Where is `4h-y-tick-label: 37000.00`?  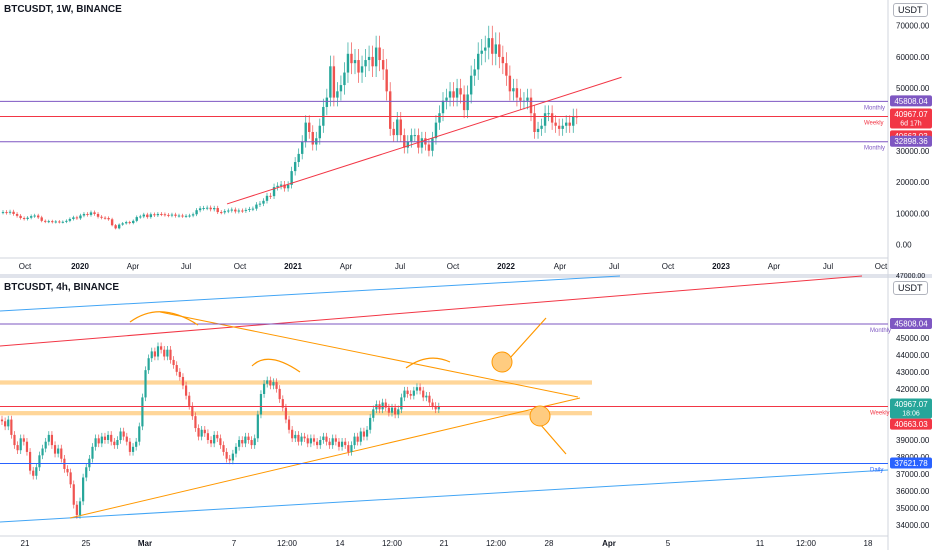
4h-y-tick-label: 37000.00 is located at coordinates (913, 474).